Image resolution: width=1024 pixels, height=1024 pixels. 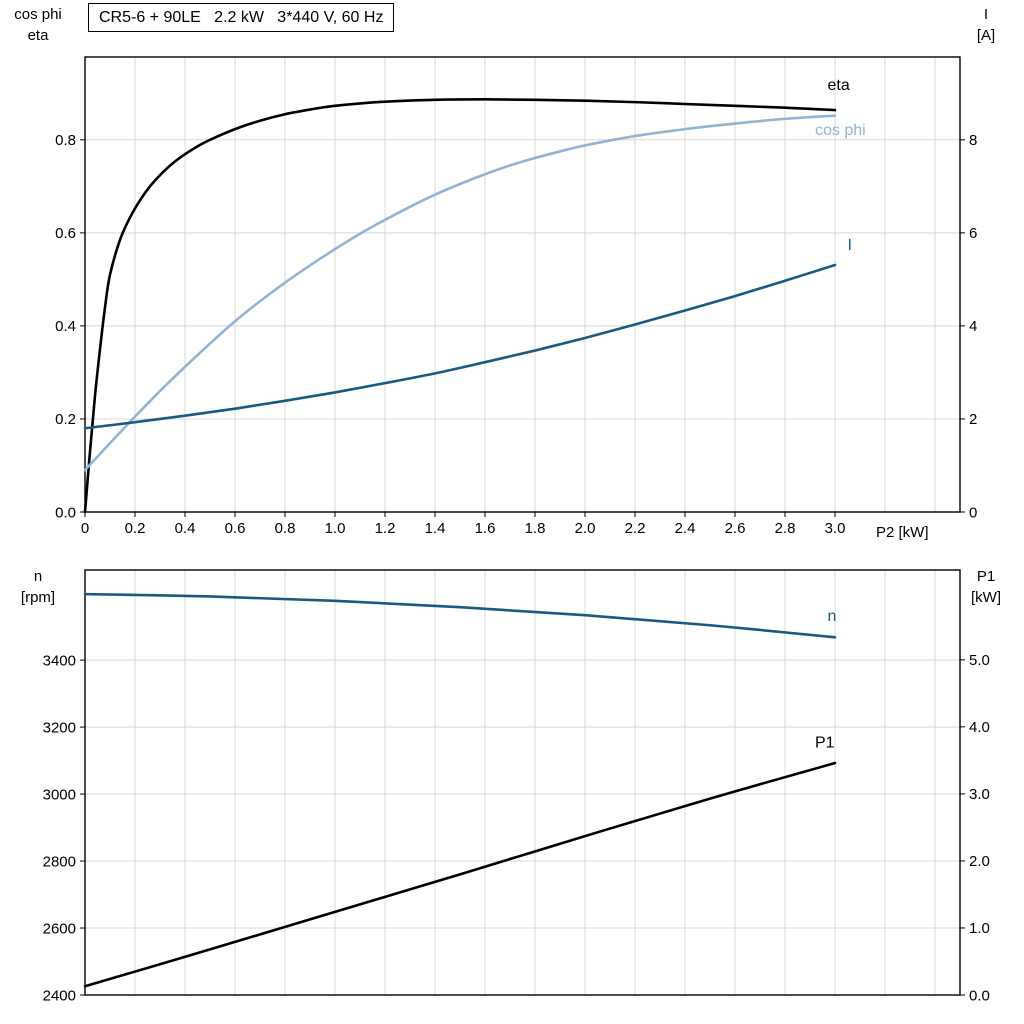 What do you see at coordinates (902, 532) in the screenshot?
I see `x-axis-title: P2 [kW]` at bounding box center [902, 532].